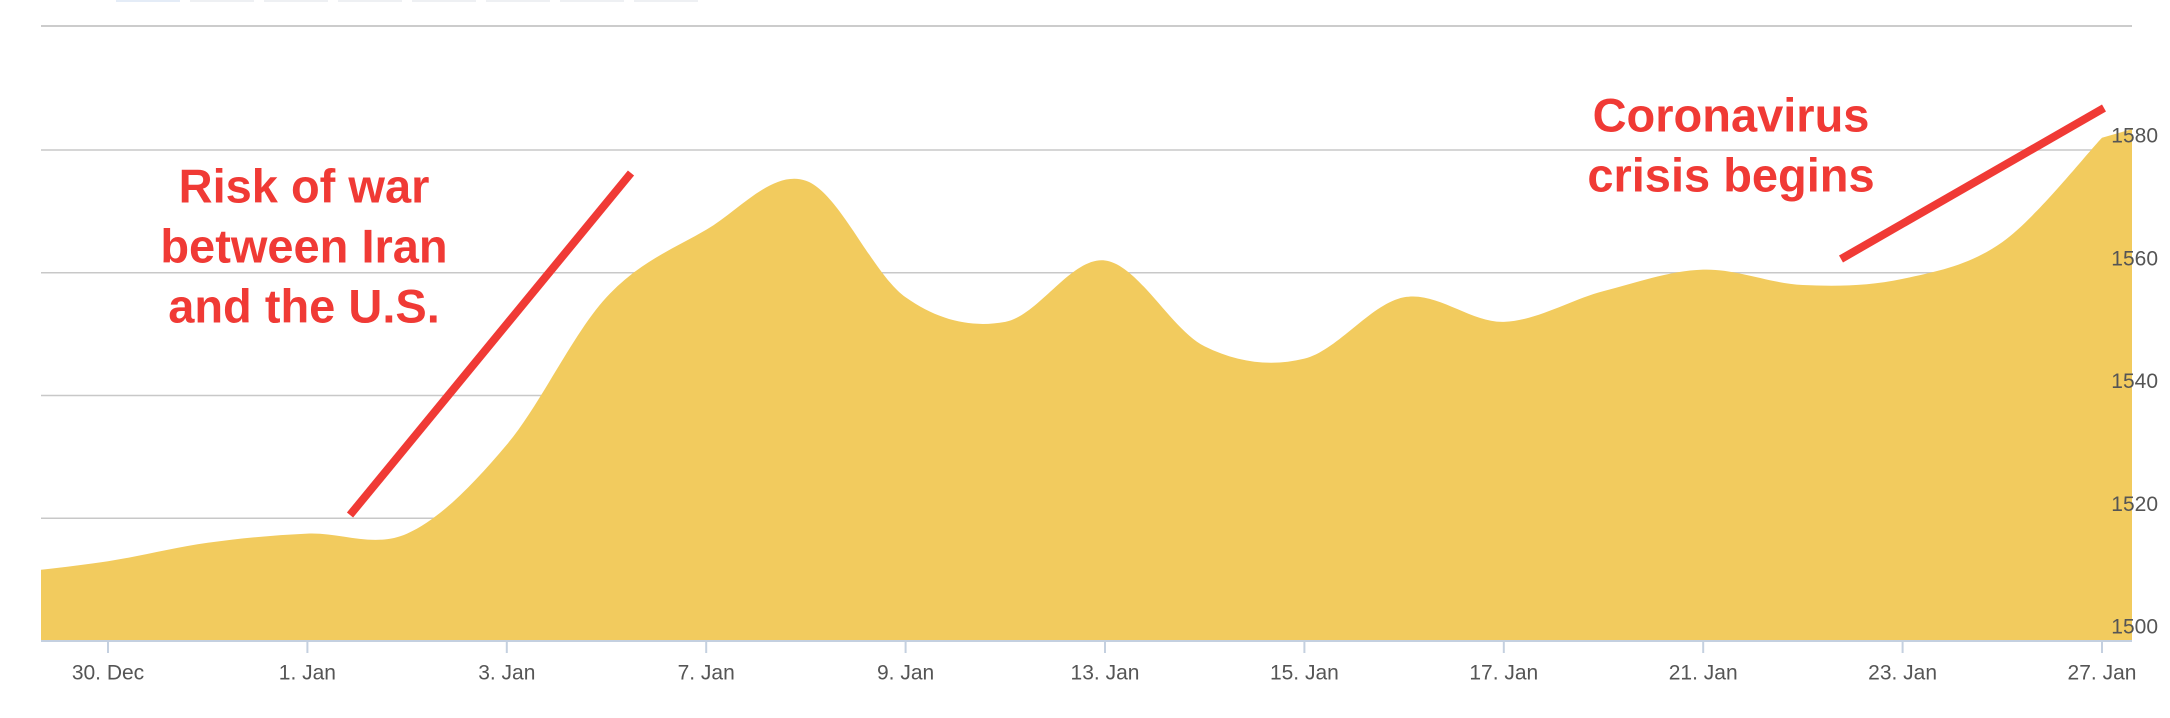 The height and width of the screenshot is (718, 2170). I want to click on x-tick-label: 15. Jan, so click(1304, 673).